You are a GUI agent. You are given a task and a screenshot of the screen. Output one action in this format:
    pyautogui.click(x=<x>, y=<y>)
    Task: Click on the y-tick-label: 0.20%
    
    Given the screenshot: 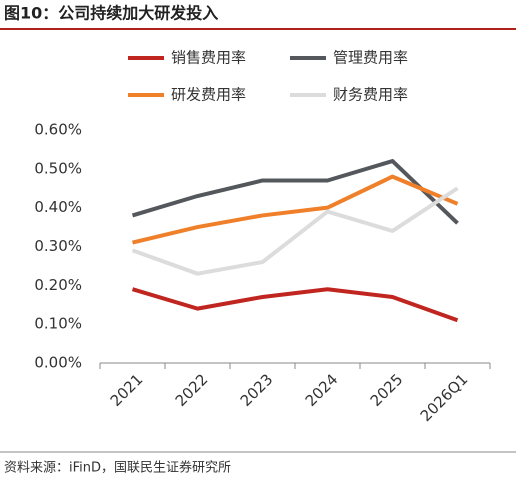 What is the action you would take?
    pyautogui.click(x=58, y=285)
    